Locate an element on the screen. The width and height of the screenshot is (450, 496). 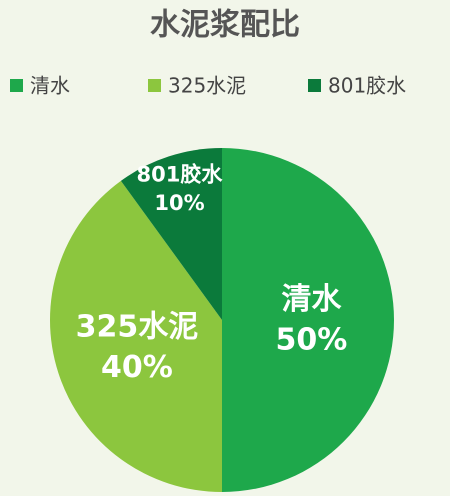
legend-label: 801胶水 is located at coordinates (367, 86).